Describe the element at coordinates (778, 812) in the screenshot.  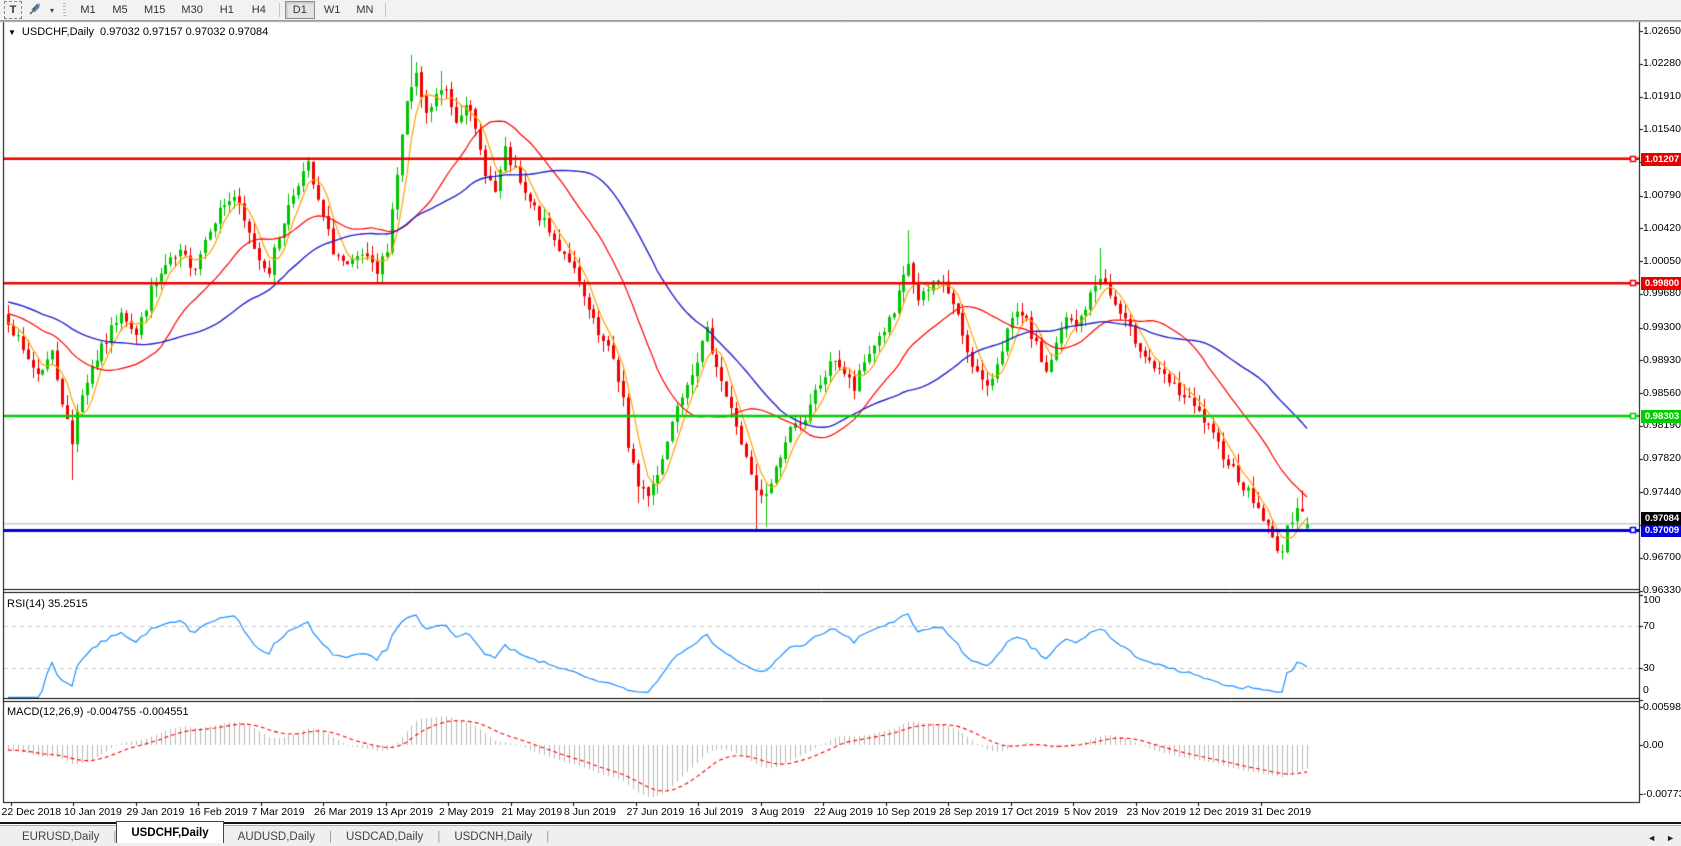
I see `date-axis-label: 3 Aug 2019` at that location.